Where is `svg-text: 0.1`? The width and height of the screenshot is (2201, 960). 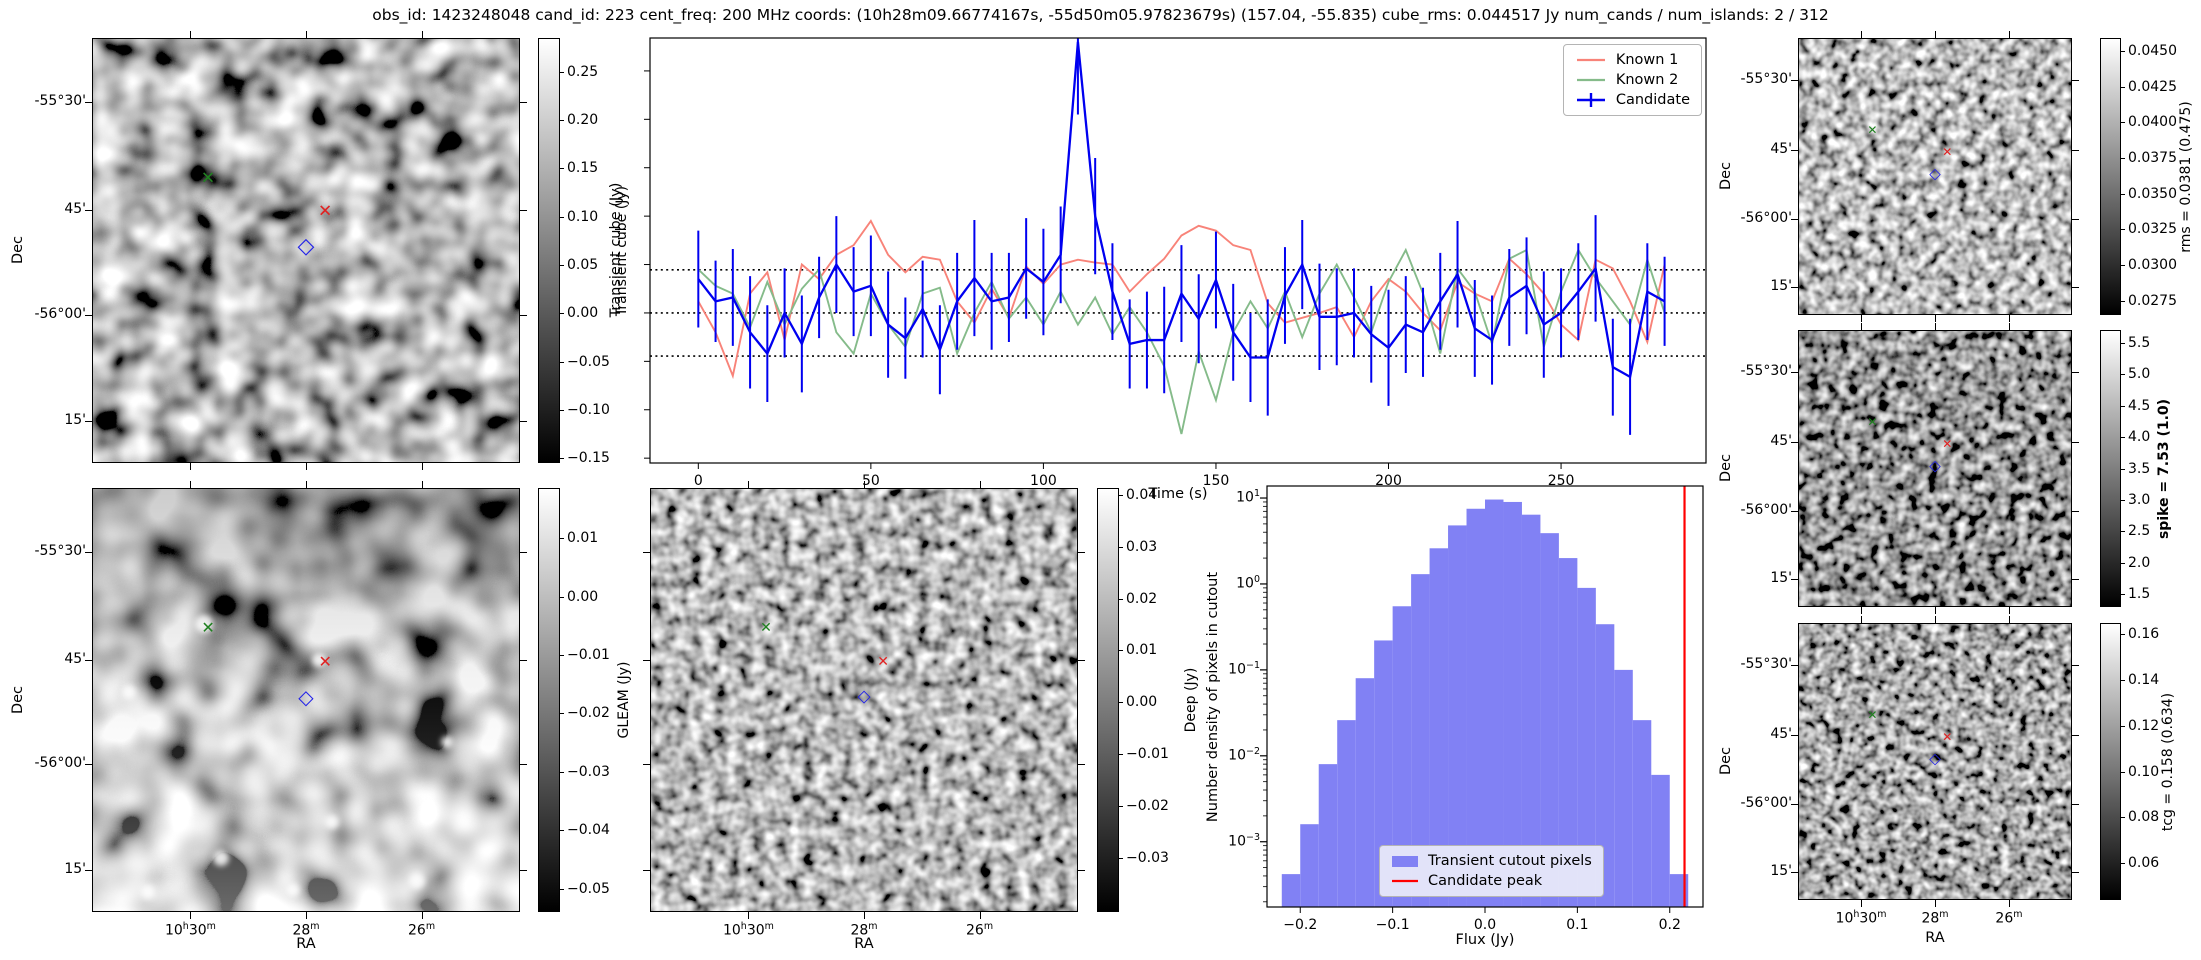 svg-text: 0.1 is located at coordinates (1577, 925).